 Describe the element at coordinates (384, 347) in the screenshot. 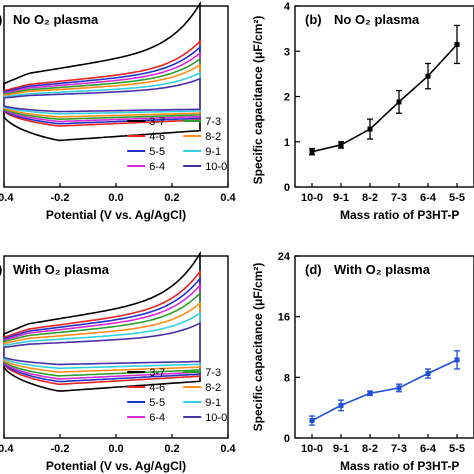

I see `panel-d-frame` at that location.